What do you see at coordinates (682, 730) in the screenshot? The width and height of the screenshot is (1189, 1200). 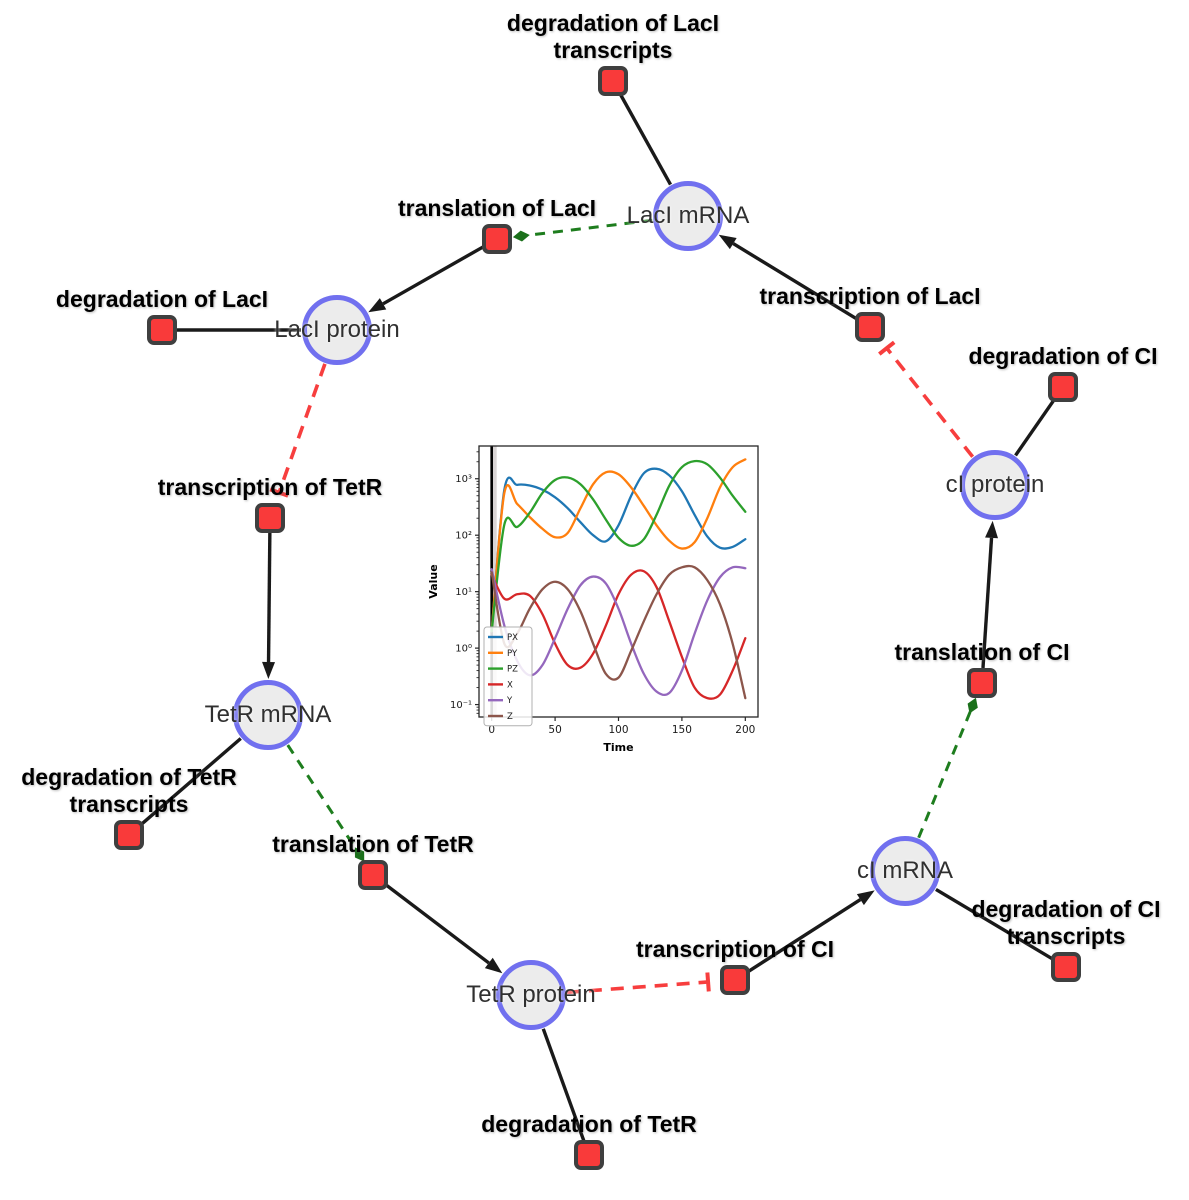 I see `x-tick-label: 150` at bounding box center [682, 730].